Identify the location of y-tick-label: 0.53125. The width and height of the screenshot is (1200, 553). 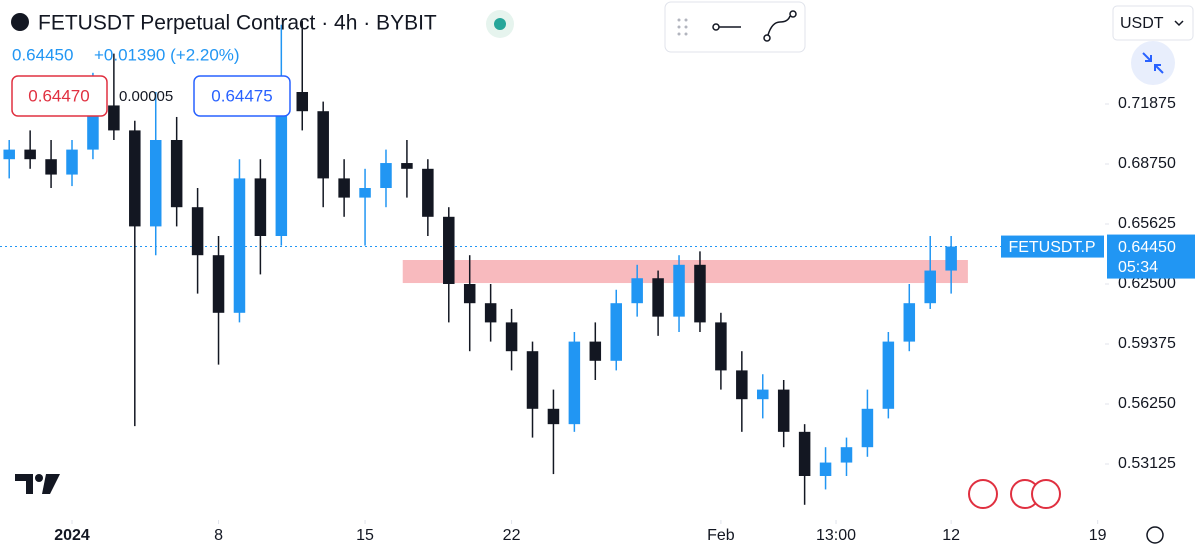
(1147, 463).